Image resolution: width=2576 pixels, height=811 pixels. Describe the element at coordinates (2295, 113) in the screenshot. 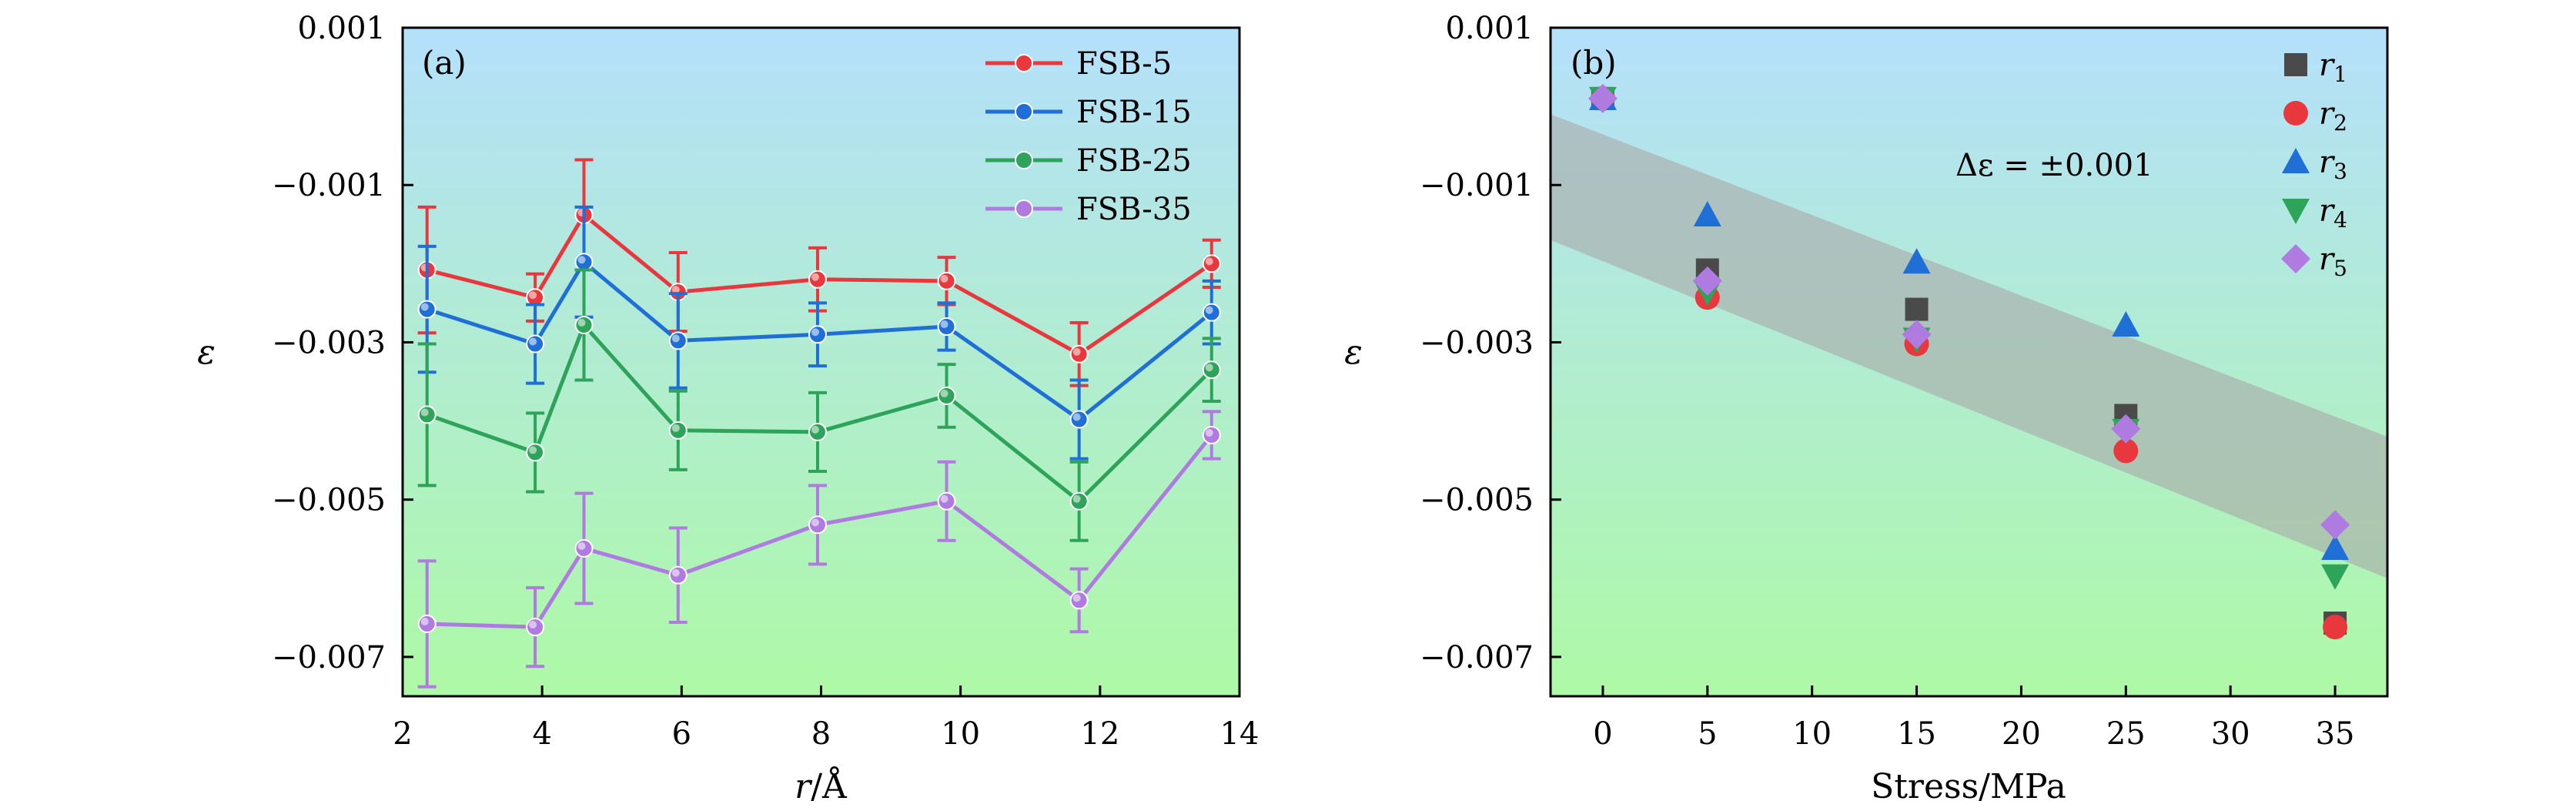

I see `legend-marker-r2` at that location.